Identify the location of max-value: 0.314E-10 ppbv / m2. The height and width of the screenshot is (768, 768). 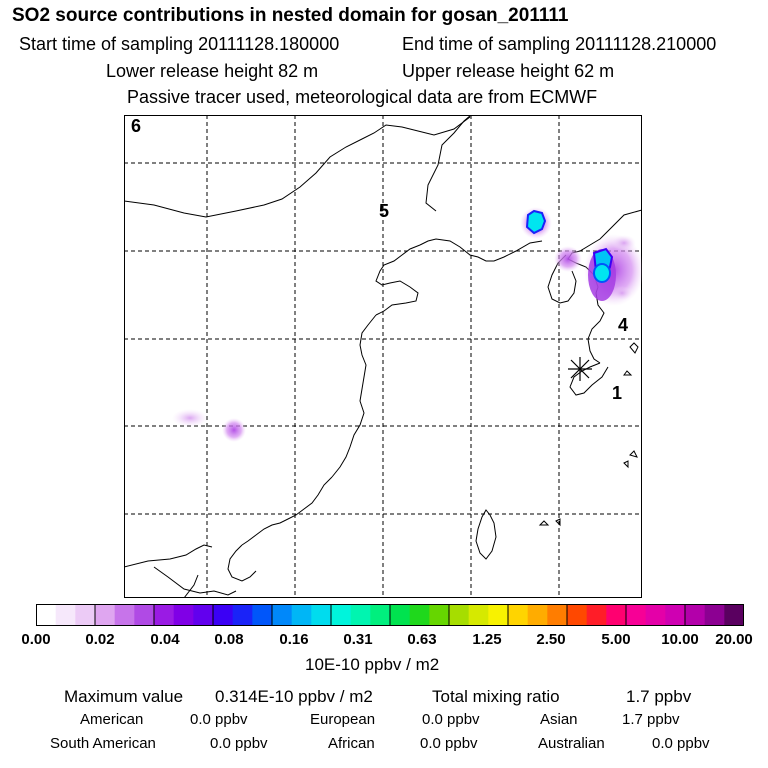
(294, 696).